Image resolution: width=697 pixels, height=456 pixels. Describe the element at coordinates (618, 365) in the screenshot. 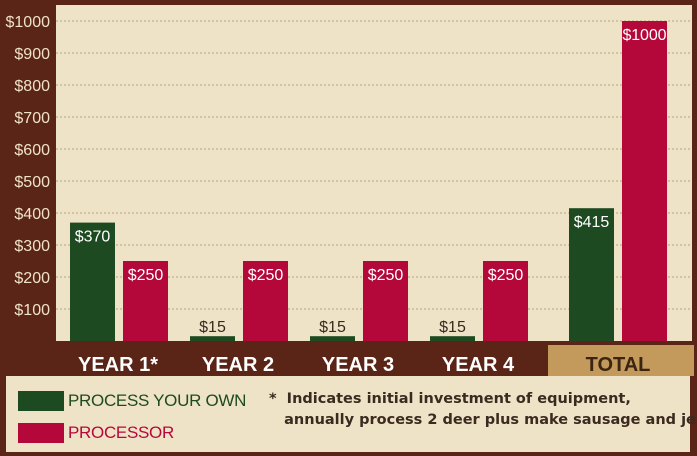

I see `x-tick-label: TOTAL` at that location.